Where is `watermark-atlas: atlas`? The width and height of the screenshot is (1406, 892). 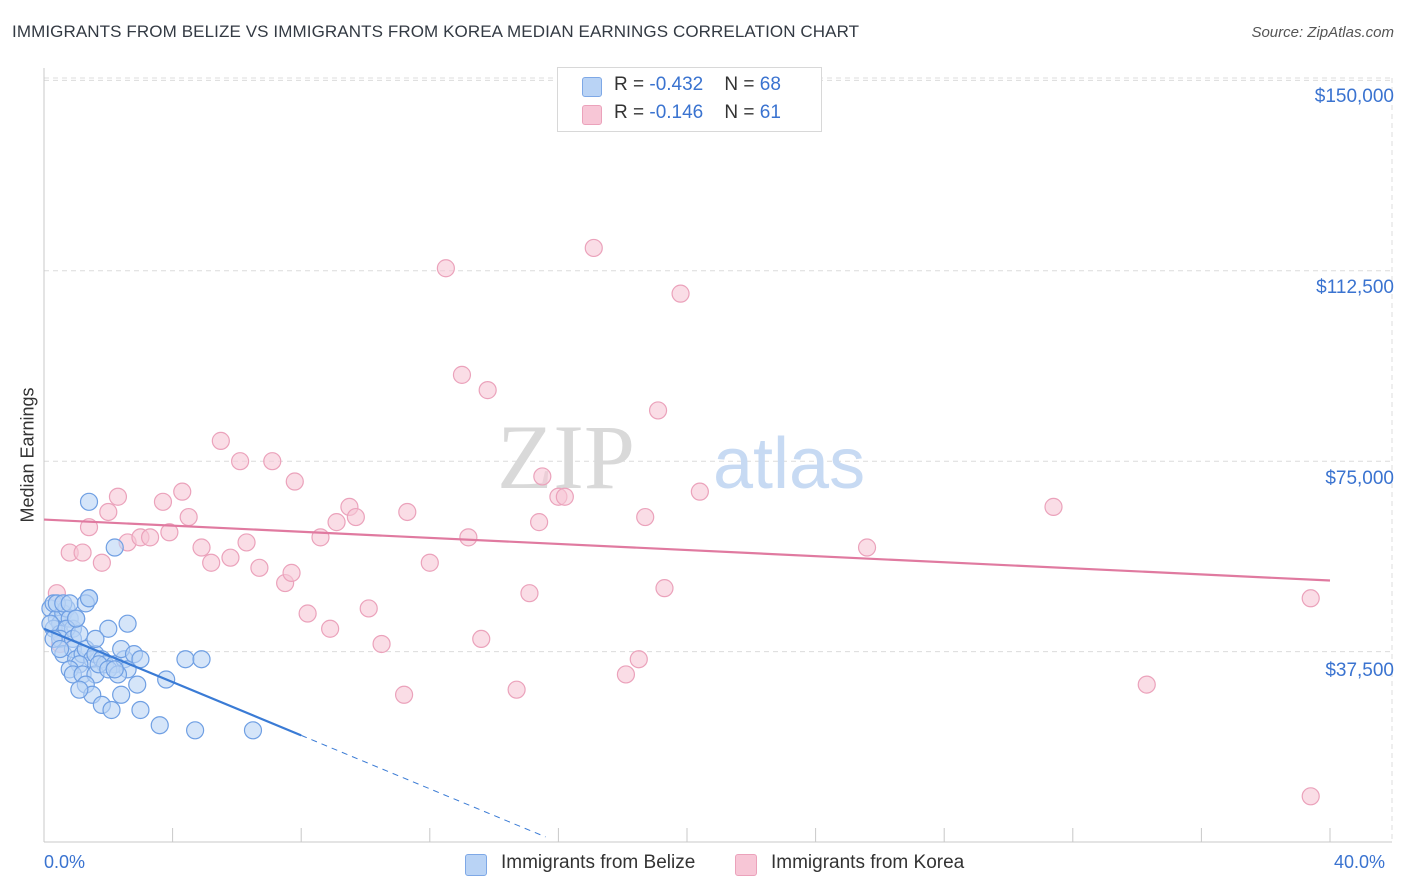
watermark-atlas: atlas is located at coordinates (789, 464).